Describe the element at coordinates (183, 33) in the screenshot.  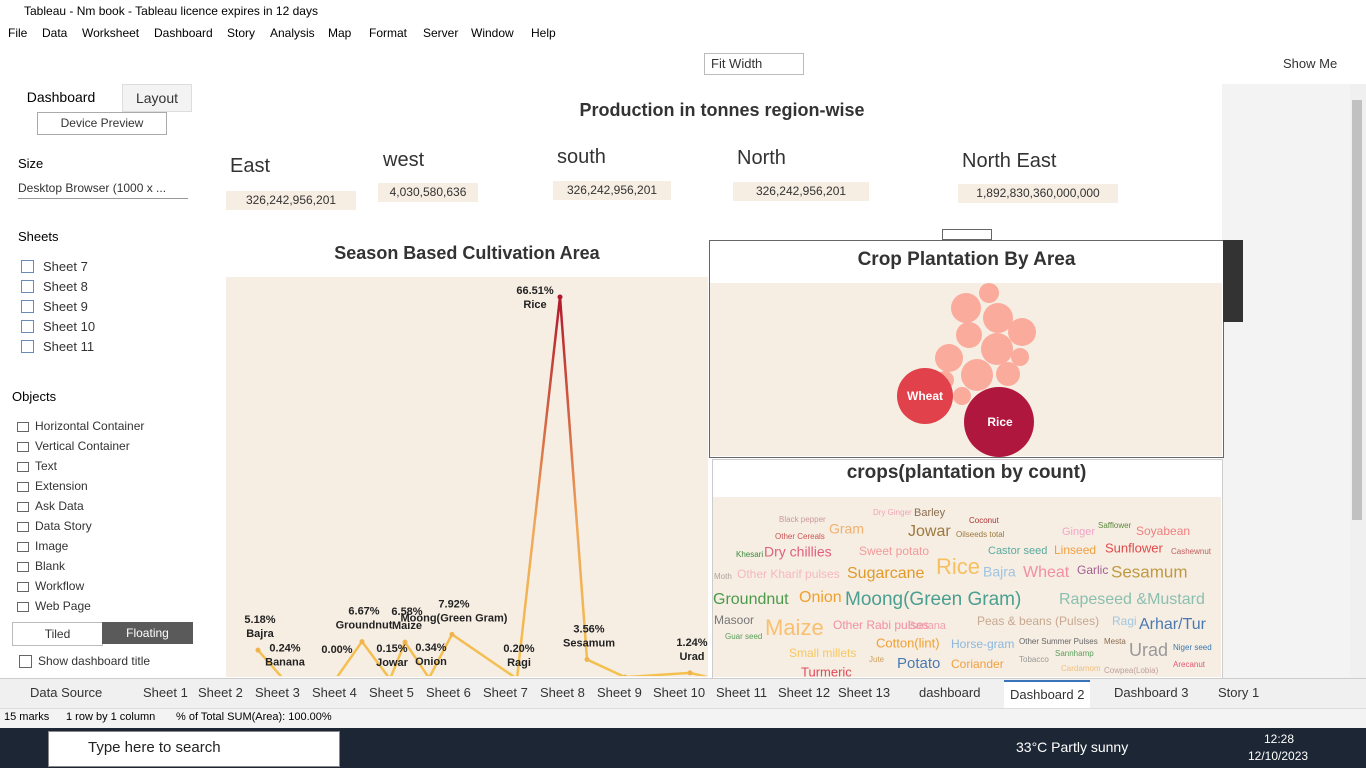
I see `menu-item: Dashboard` at that location.